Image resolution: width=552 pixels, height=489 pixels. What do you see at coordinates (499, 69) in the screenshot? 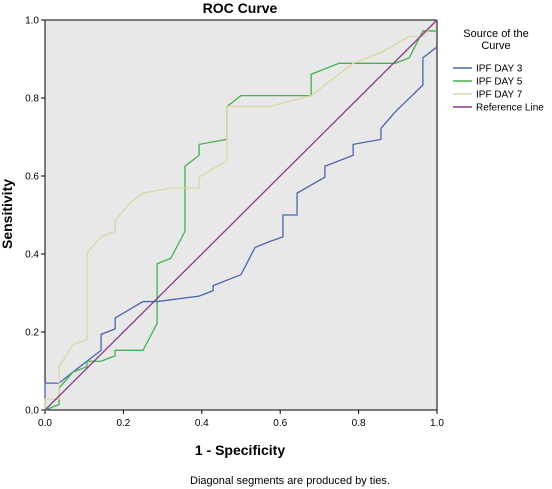
I see `legend-label-ipf-day-3: IPF DAY 3` at bounding box center [499, 69].